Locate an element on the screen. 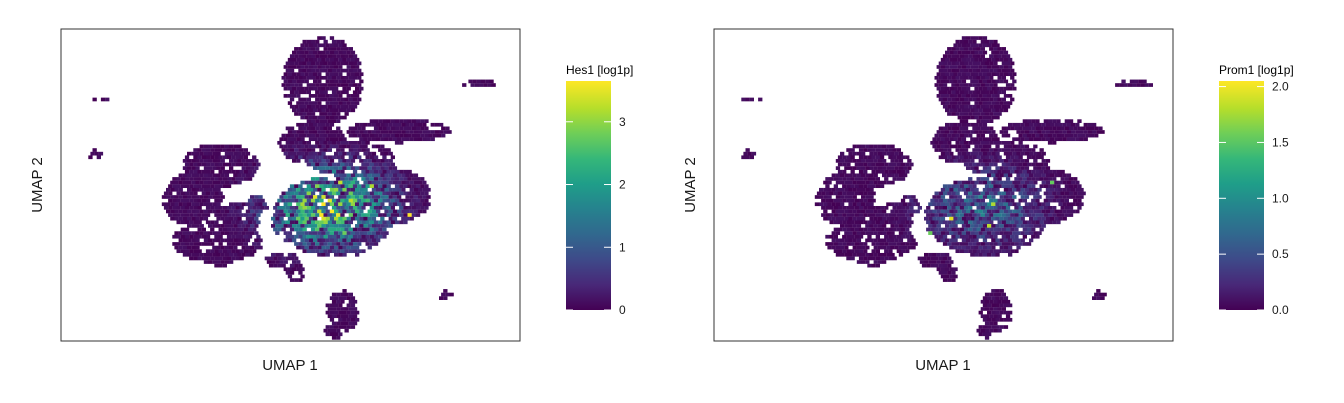  x-axis-label: UMAP 1 is located at coordinates (943, 365).